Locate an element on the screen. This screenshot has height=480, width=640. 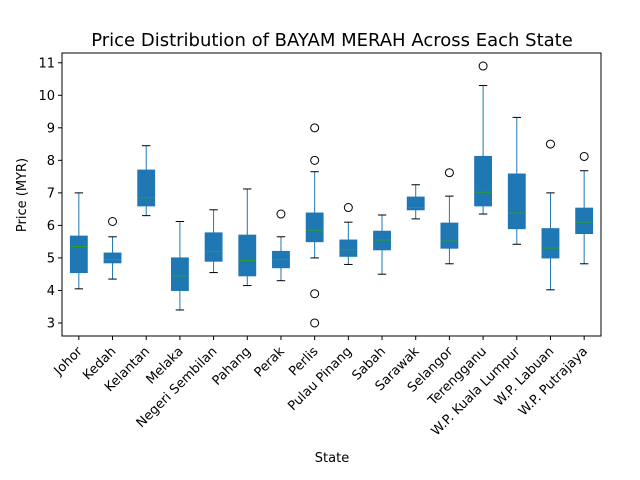
y-tick-label: 11 is located at coordinates (46, 63).